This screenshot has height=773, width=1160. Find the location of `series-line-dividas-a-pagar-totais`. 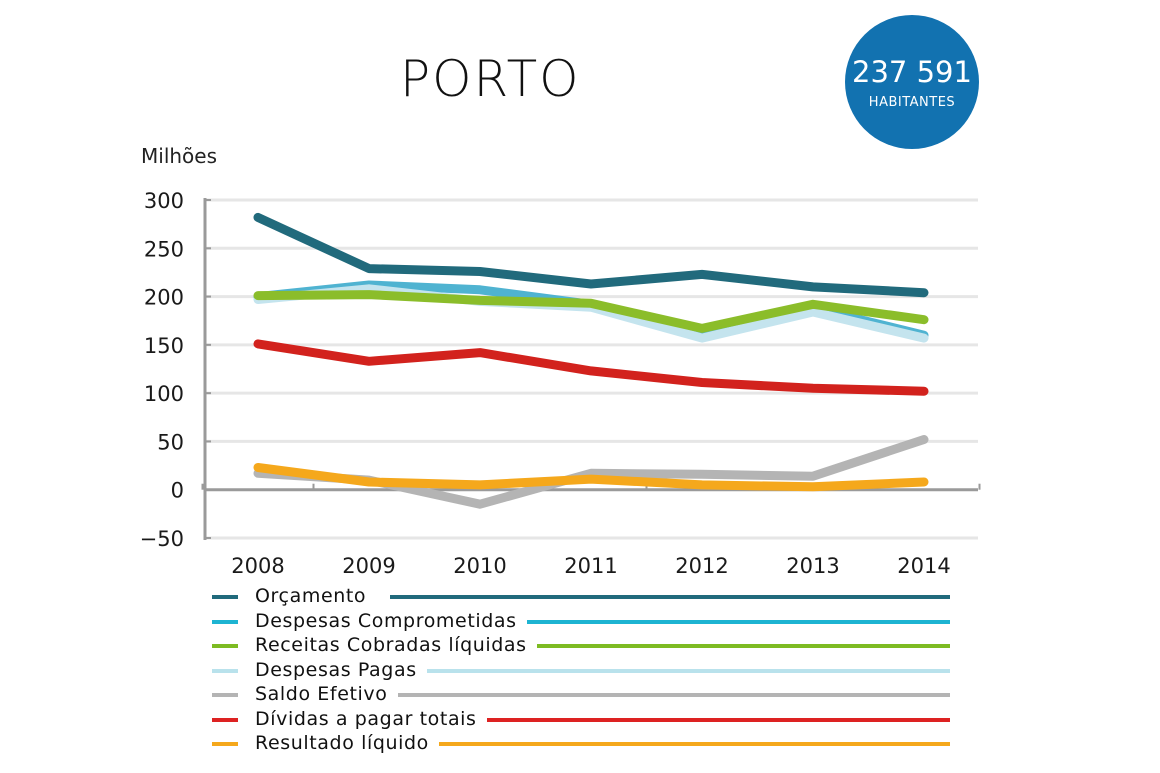

series-line-dividas-a-pagar-totais is located at coordinates (591, 367).